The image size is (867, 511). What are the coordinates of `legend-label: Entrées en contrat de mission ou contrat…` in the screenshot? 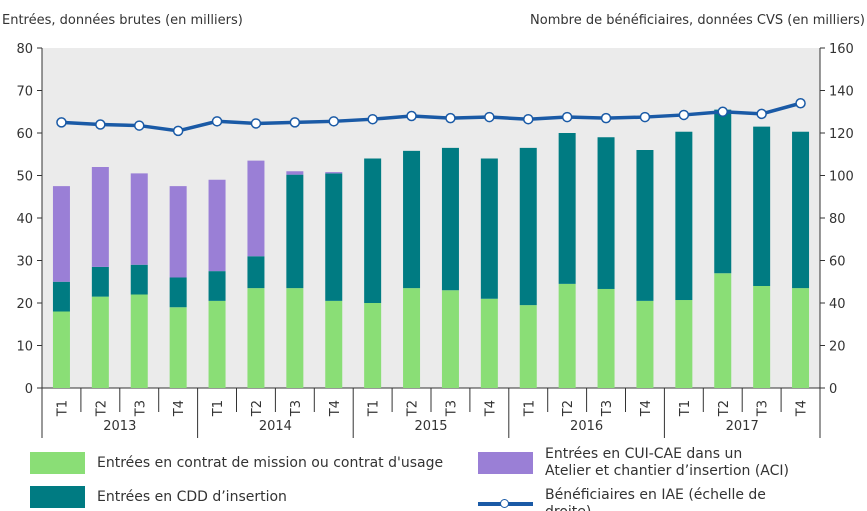 It's located at (270, 462).